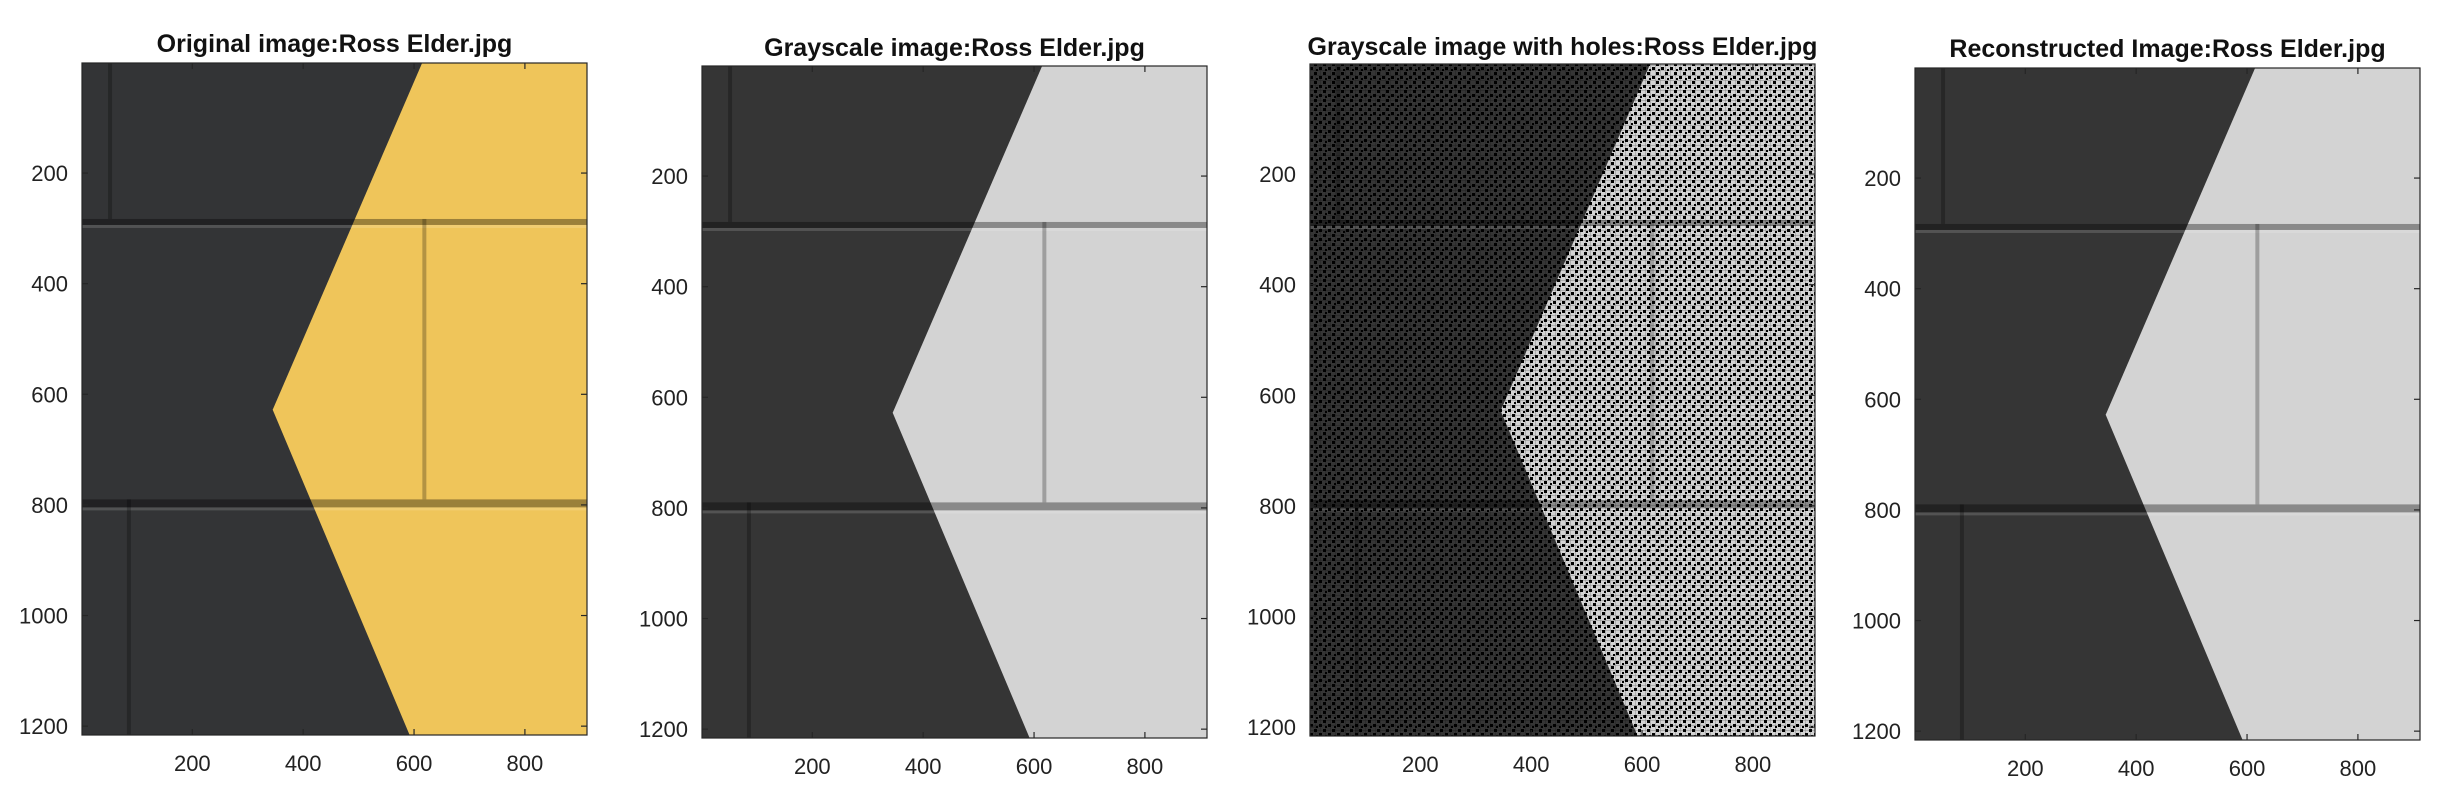 This screenshot has width=2448, height=808. Describe the element at coordinates (335, 44) in the screenshot. I see `panel-title: Original image:Ross Elder.jpg` at that location.